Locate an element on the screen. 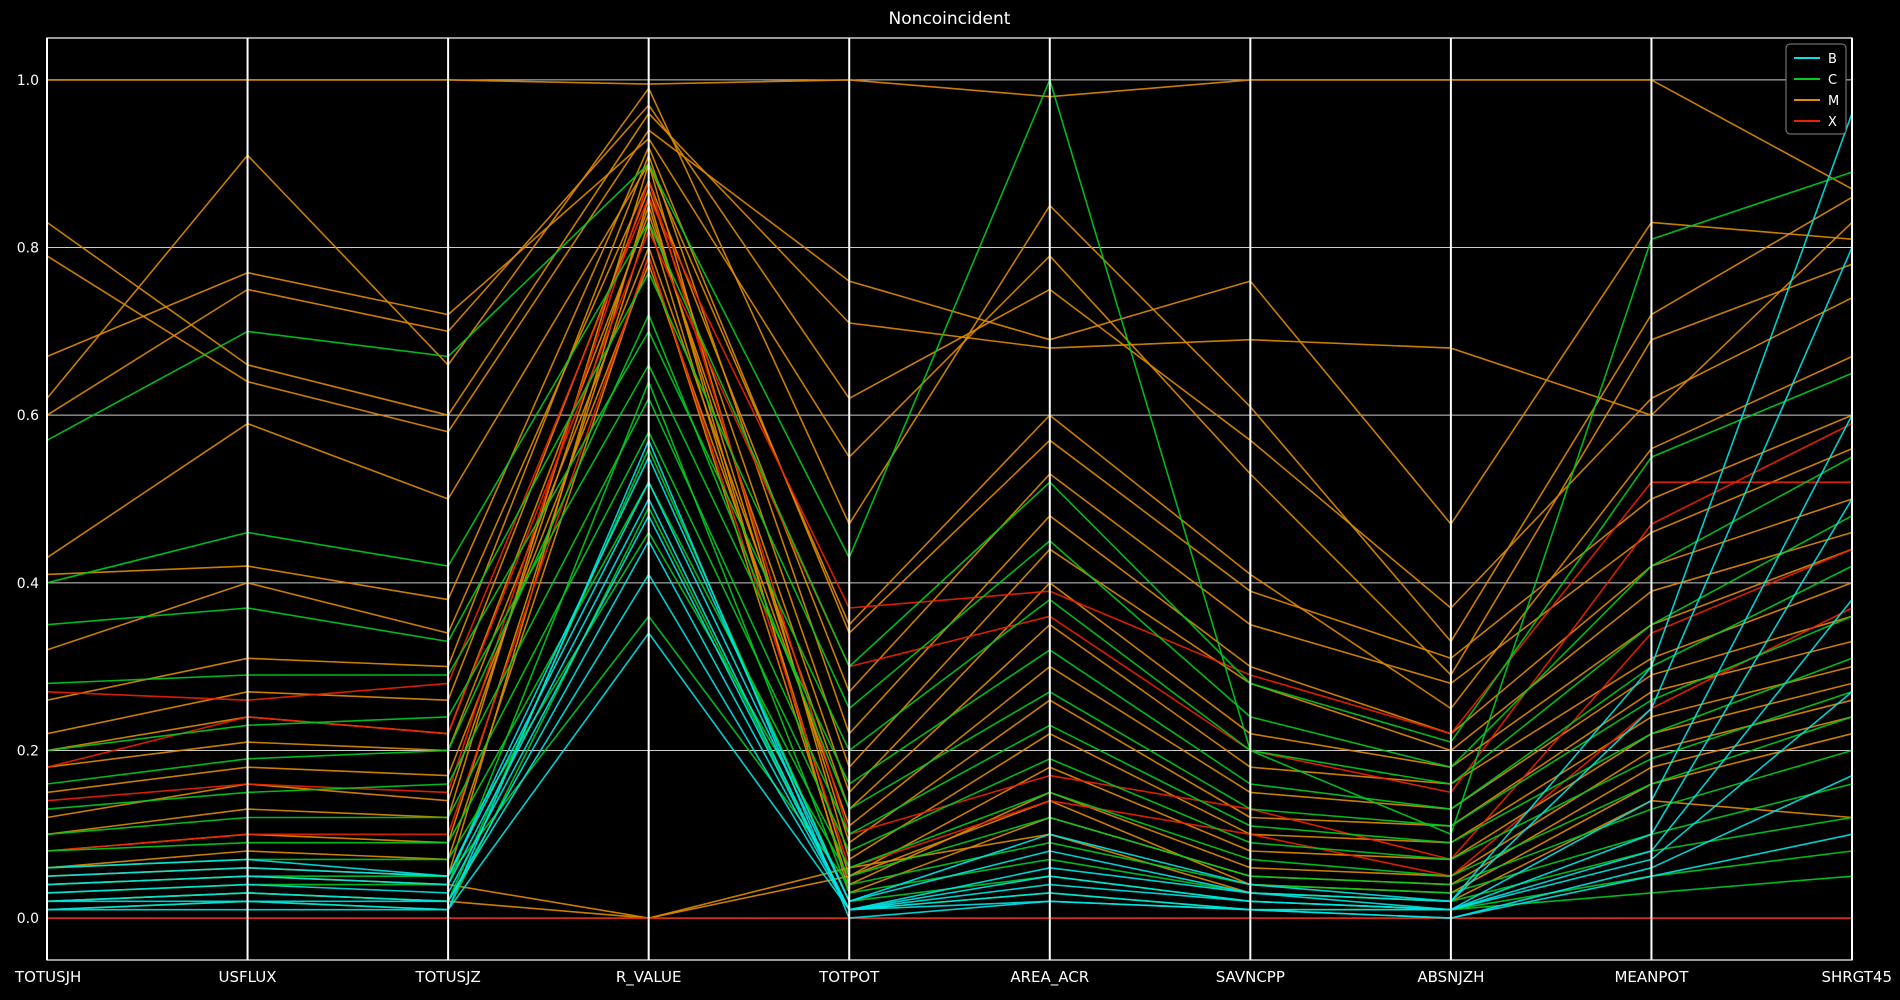 Image resolution: width=1900 pixels, height=1000 pixels. series-line-M is located at coordinates (950, 134).